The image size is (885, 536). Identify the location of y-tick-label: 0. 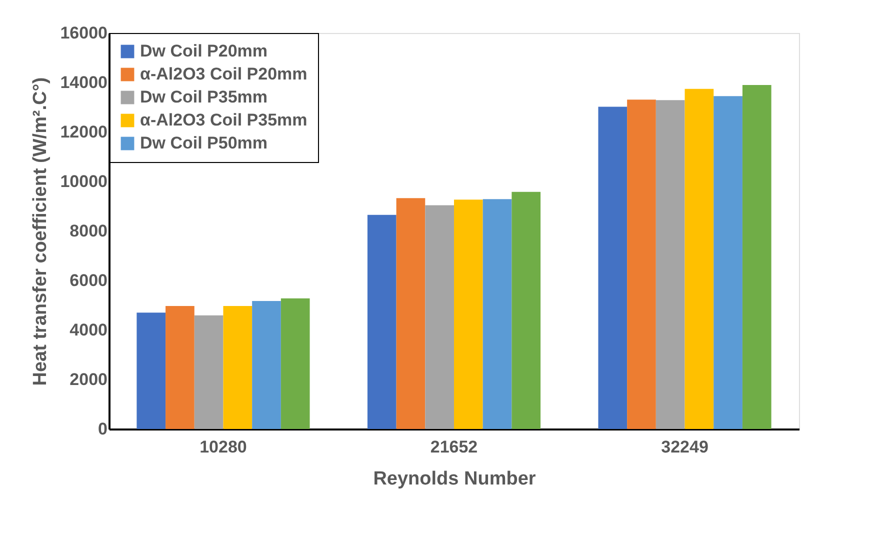
(103, 429).